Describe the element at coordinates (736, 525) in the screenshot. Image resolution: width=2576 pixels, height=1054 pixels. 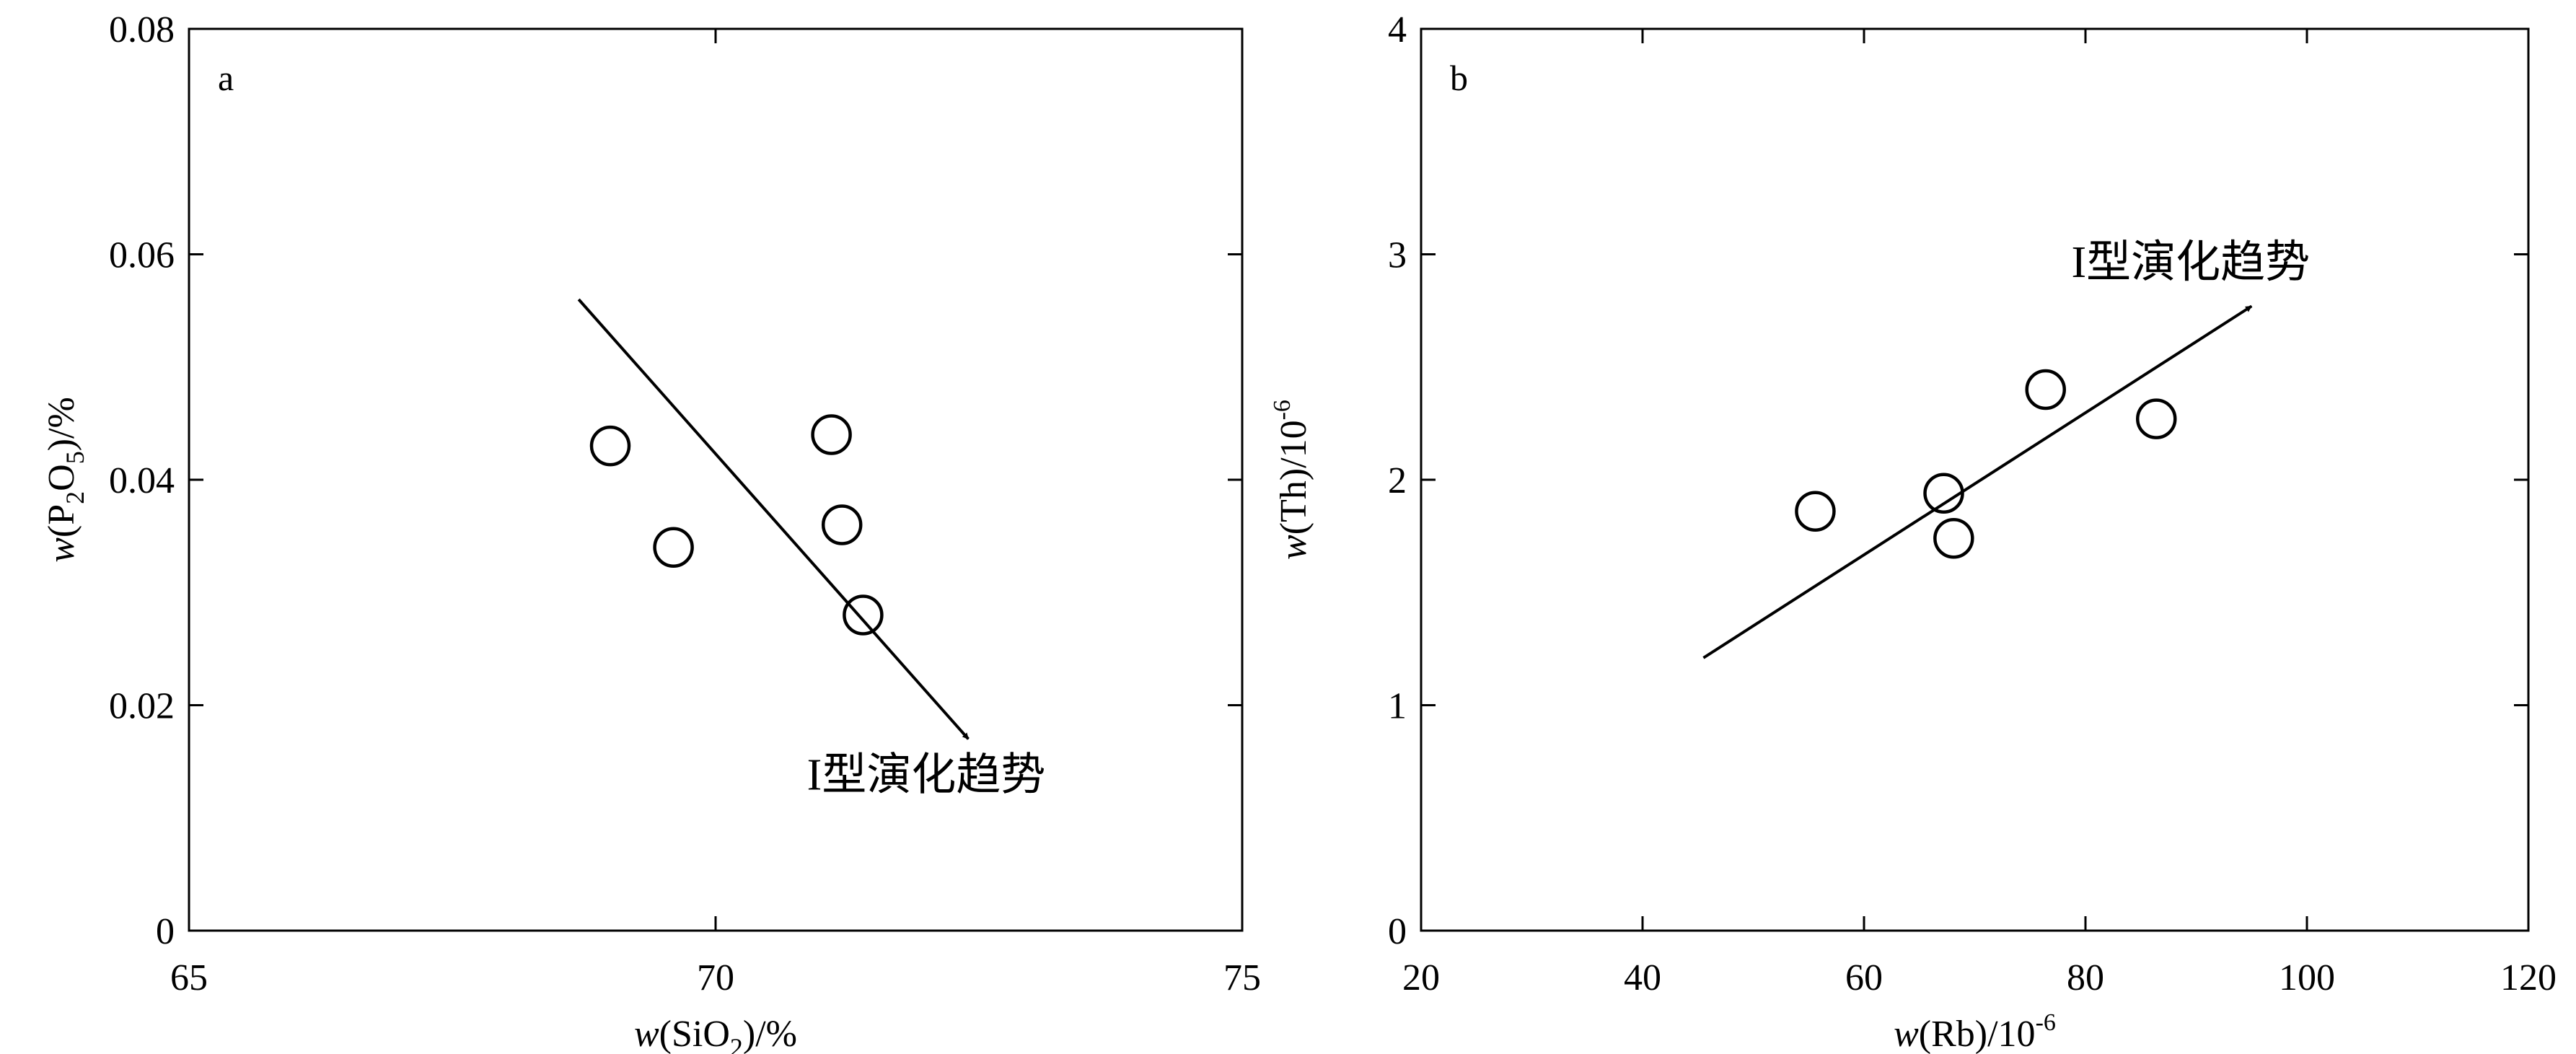
I see `data-points-a` at that location.